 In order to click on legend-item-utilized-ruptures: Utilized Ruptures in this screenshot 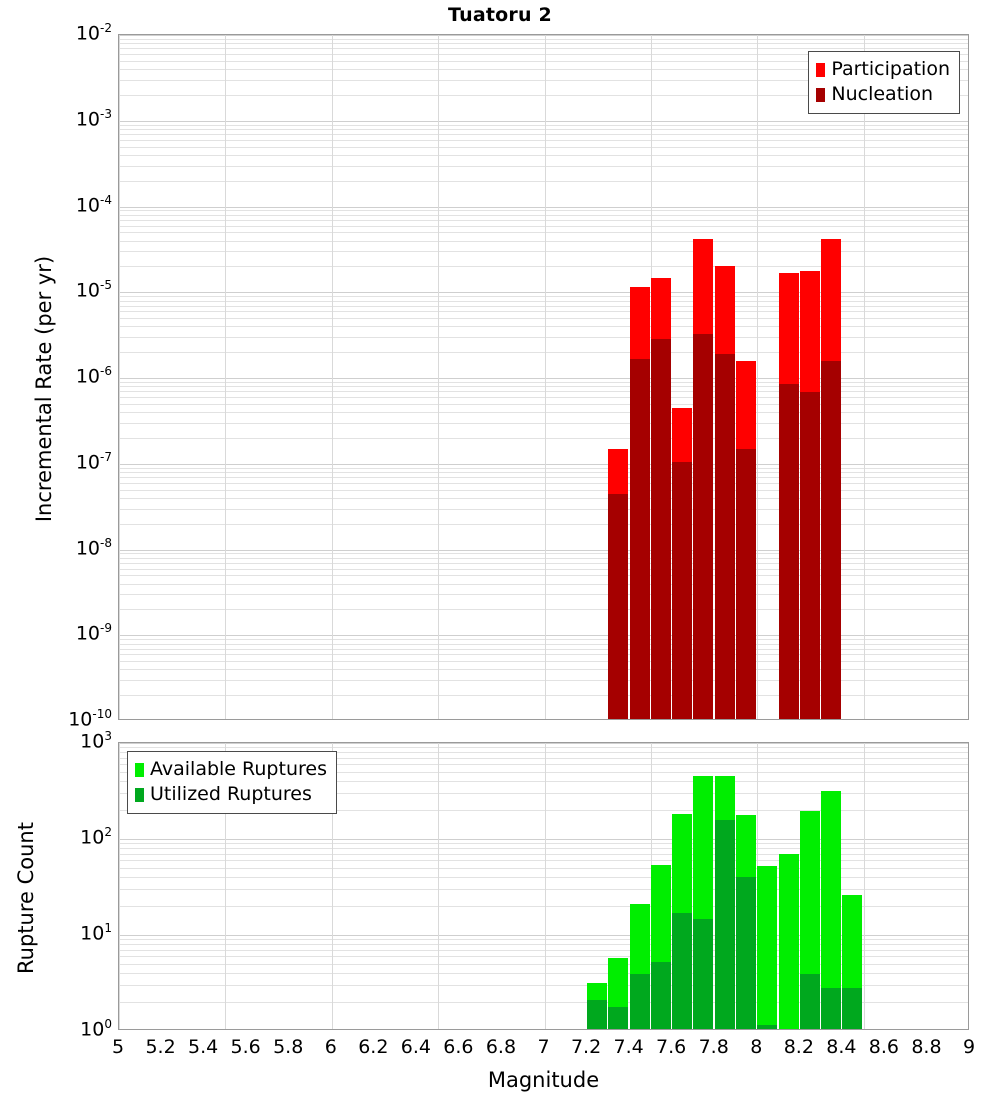, I will do `click(231, 794)`.